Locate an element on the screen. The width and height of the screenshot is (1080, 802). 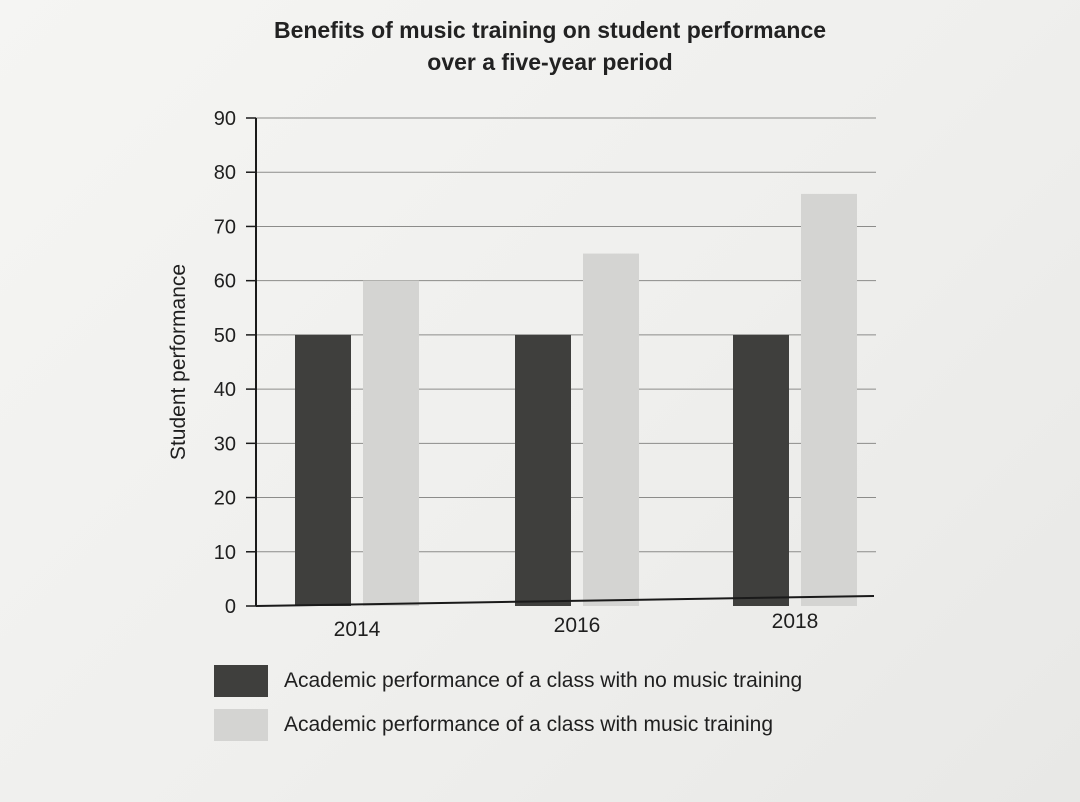
x-tick-label: 2016 is located at coordinates (577, 625).